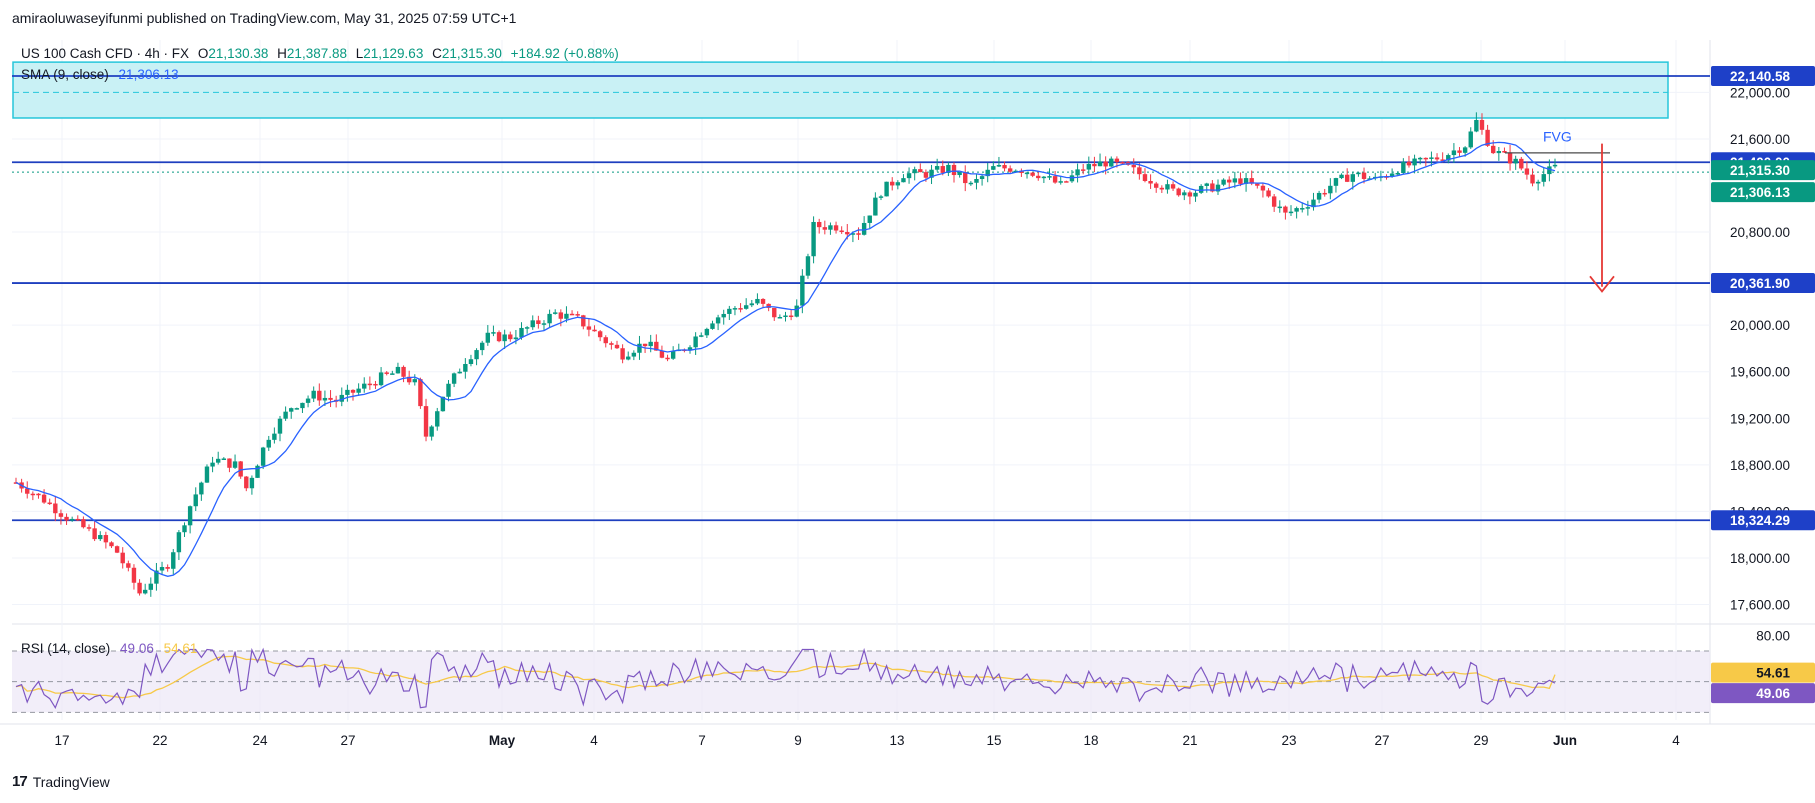 Image resolution: width=1815 pixels, height=803 pixels. What do you see at coordinates (1763, 520) in the screenshot?
I see `level-tag-bg` at bounding box center [1763, 520].